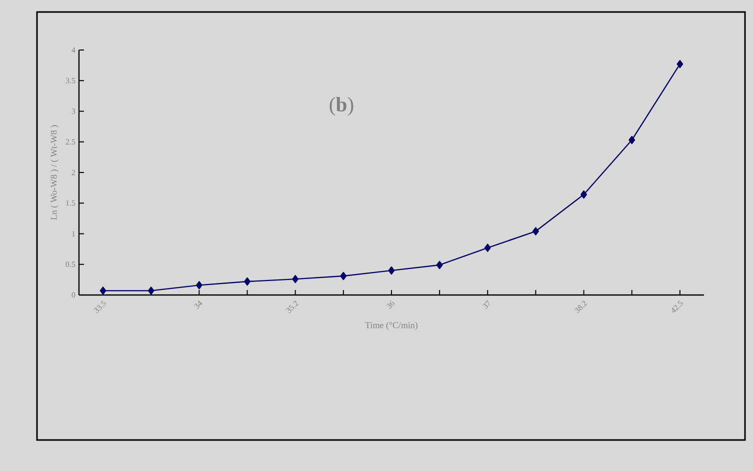 The height and width of the screenshot is (471, 753). Describe the element at coordinates (54, 172) in the screenshot. I see `y-axis-title: Ln ( Wo-W8 ) / ( Wt-W8 )` at that location.